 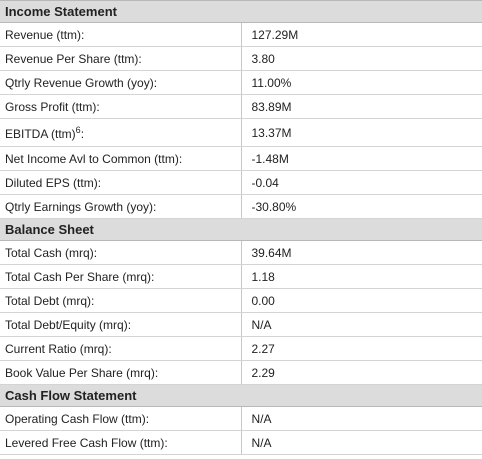 I want to click on section-title: Income Statement, so click(x=241, y=11).